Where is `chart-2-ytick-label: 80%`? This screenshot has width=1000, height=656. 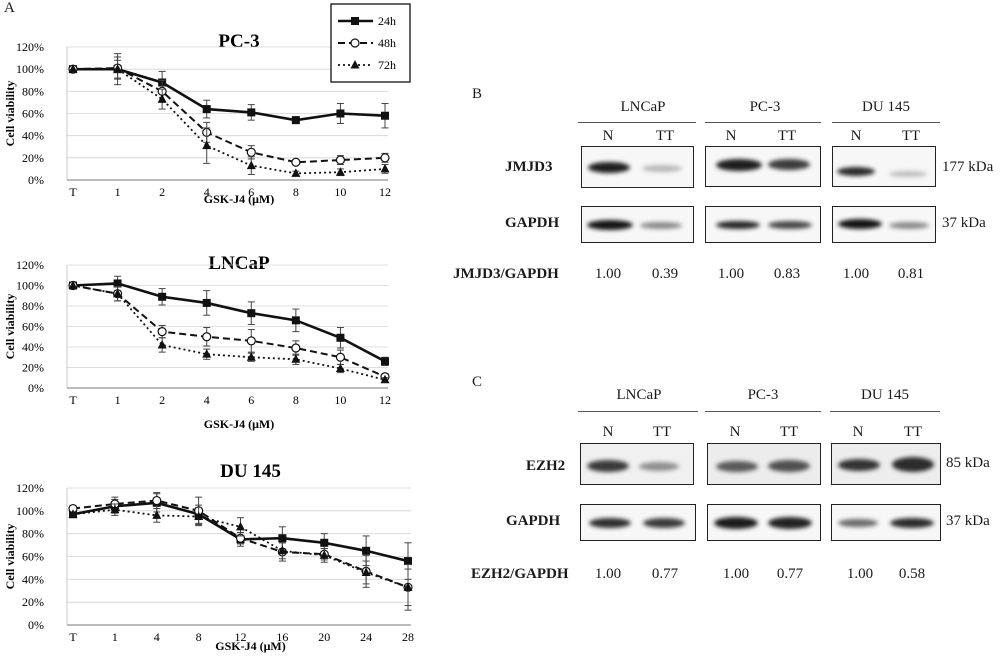 chart-2-ytick-label: 80% is located at coordinates (33, 306).